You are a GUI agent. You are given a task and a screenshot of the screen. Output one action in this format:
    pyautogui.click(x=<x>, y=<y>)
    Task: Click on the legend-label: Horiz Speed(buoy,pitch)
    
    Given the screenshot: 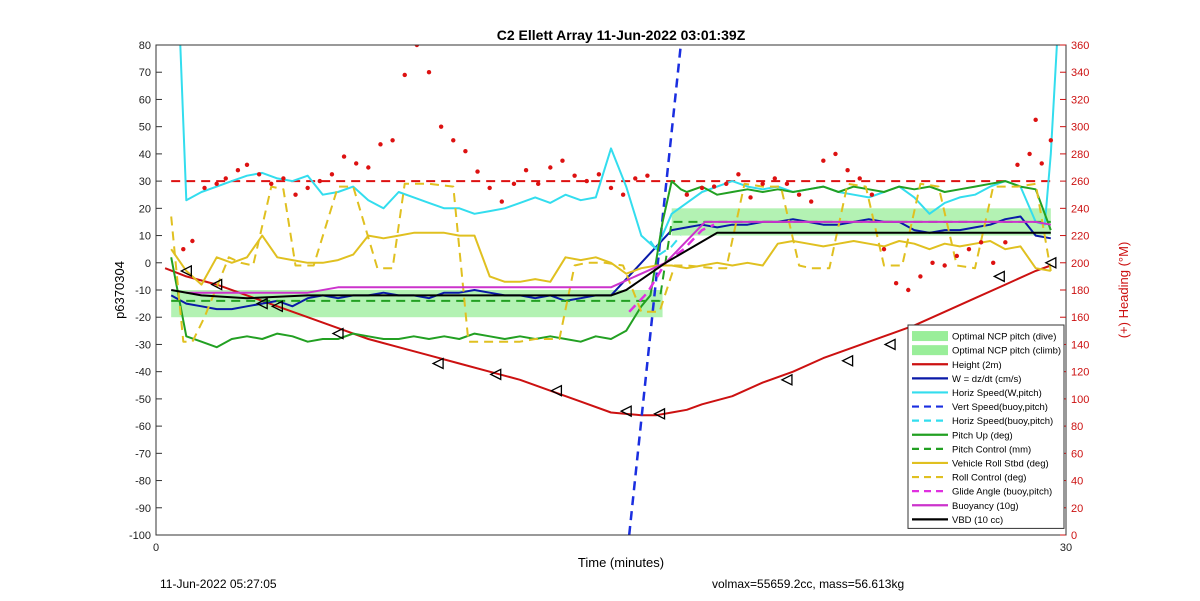 What is the action you would take?
    pyautogui.click(x=1002, y=421)
    